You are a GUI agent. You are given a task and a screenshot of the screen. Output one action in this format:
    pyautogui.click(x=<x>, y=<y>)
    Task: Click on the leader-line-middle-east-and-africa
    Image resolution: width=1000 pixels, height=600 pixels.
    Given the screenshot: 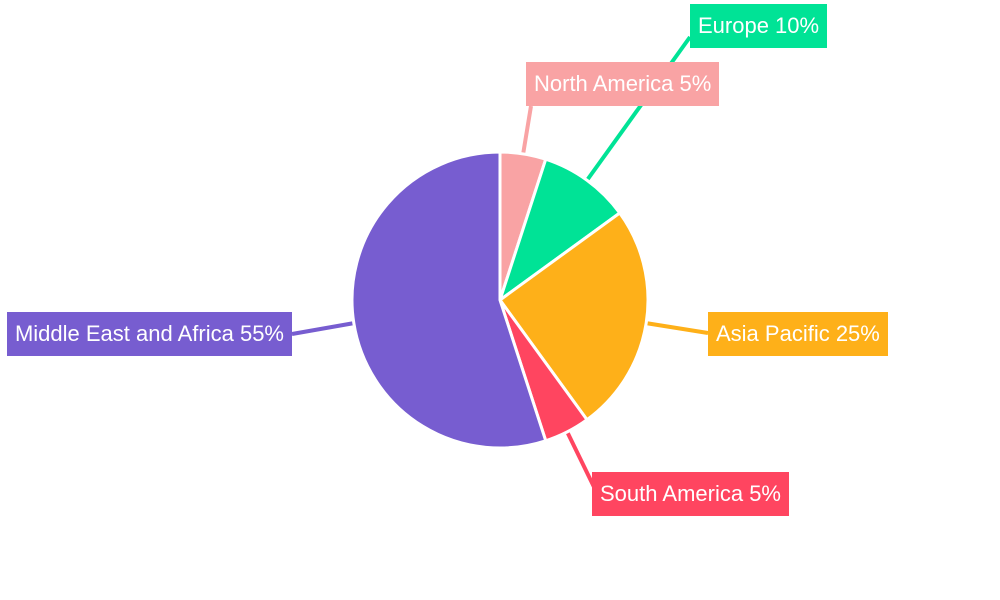 What is the action you would take?
    pyautogui.click(x=323, y=328)
    